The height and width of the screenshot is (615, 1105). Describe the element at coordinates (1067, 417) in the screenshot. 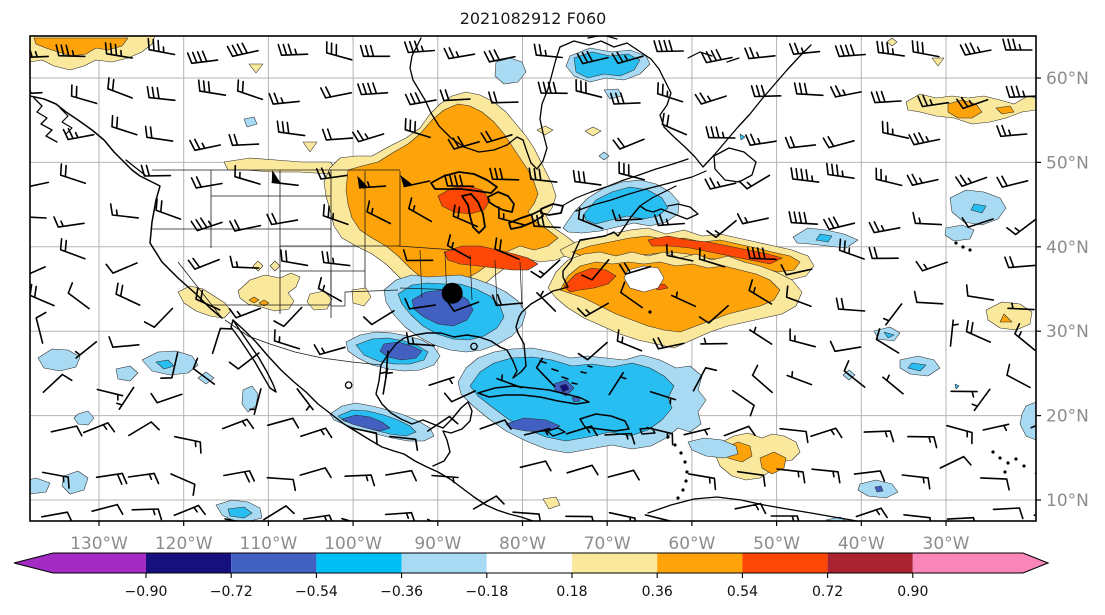

I see `y-tick-label: 20°N` at that location.